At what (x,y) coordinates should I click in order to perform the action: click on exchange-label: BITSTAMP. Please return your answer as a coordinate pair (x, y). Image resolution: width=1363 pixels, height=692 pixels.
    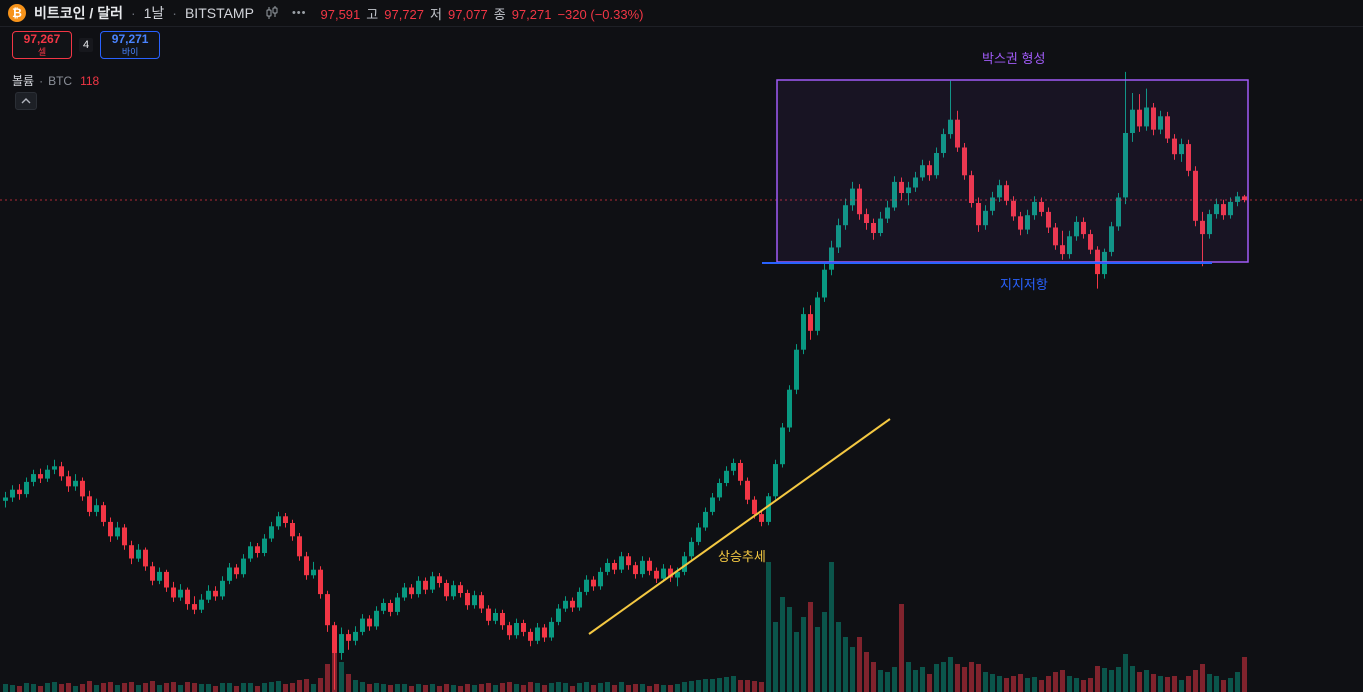
    Looking at the image, I should click on (219, 13).